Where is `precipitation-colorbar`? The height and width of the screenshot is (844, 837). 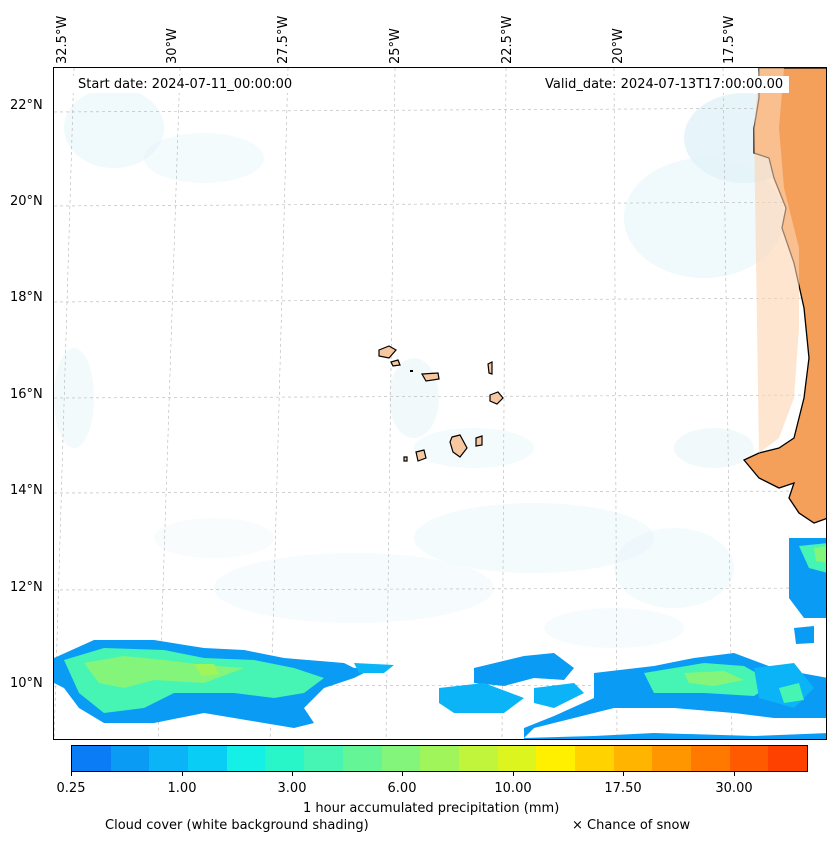 precipitation-colorbar is located at coordinates (439, 758).